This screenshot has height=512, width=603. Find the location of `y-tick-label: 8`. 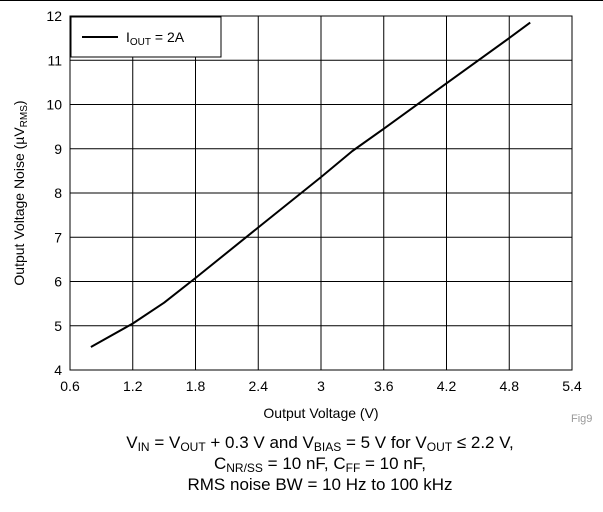

y-tick-label: 8 is located at coordinates (58, 193).